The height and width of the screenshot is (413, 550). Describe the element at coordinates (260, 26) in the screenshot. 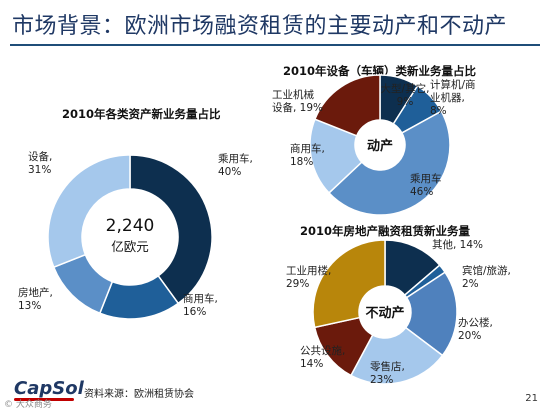

I see `page-title: 市场背景：欧洲市场融资租赁的主要动产和不动产` at that location.